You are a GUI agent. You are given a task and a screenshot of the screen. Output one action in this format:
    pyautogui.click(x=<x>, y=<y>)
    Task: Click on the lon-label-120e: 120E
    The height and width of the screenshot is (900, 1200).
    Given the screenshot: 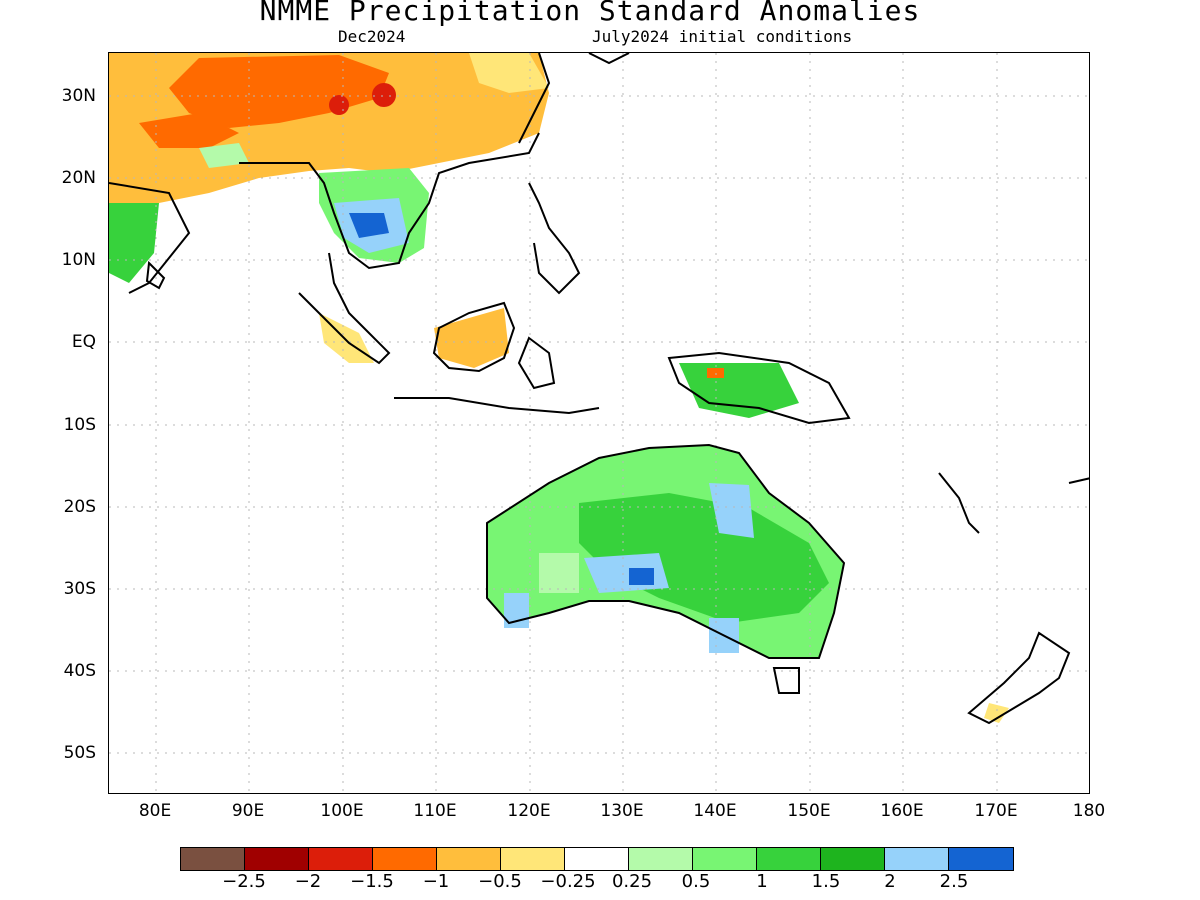 What is the action you would take?
    pyautogui.click(x=529, y=811)
    